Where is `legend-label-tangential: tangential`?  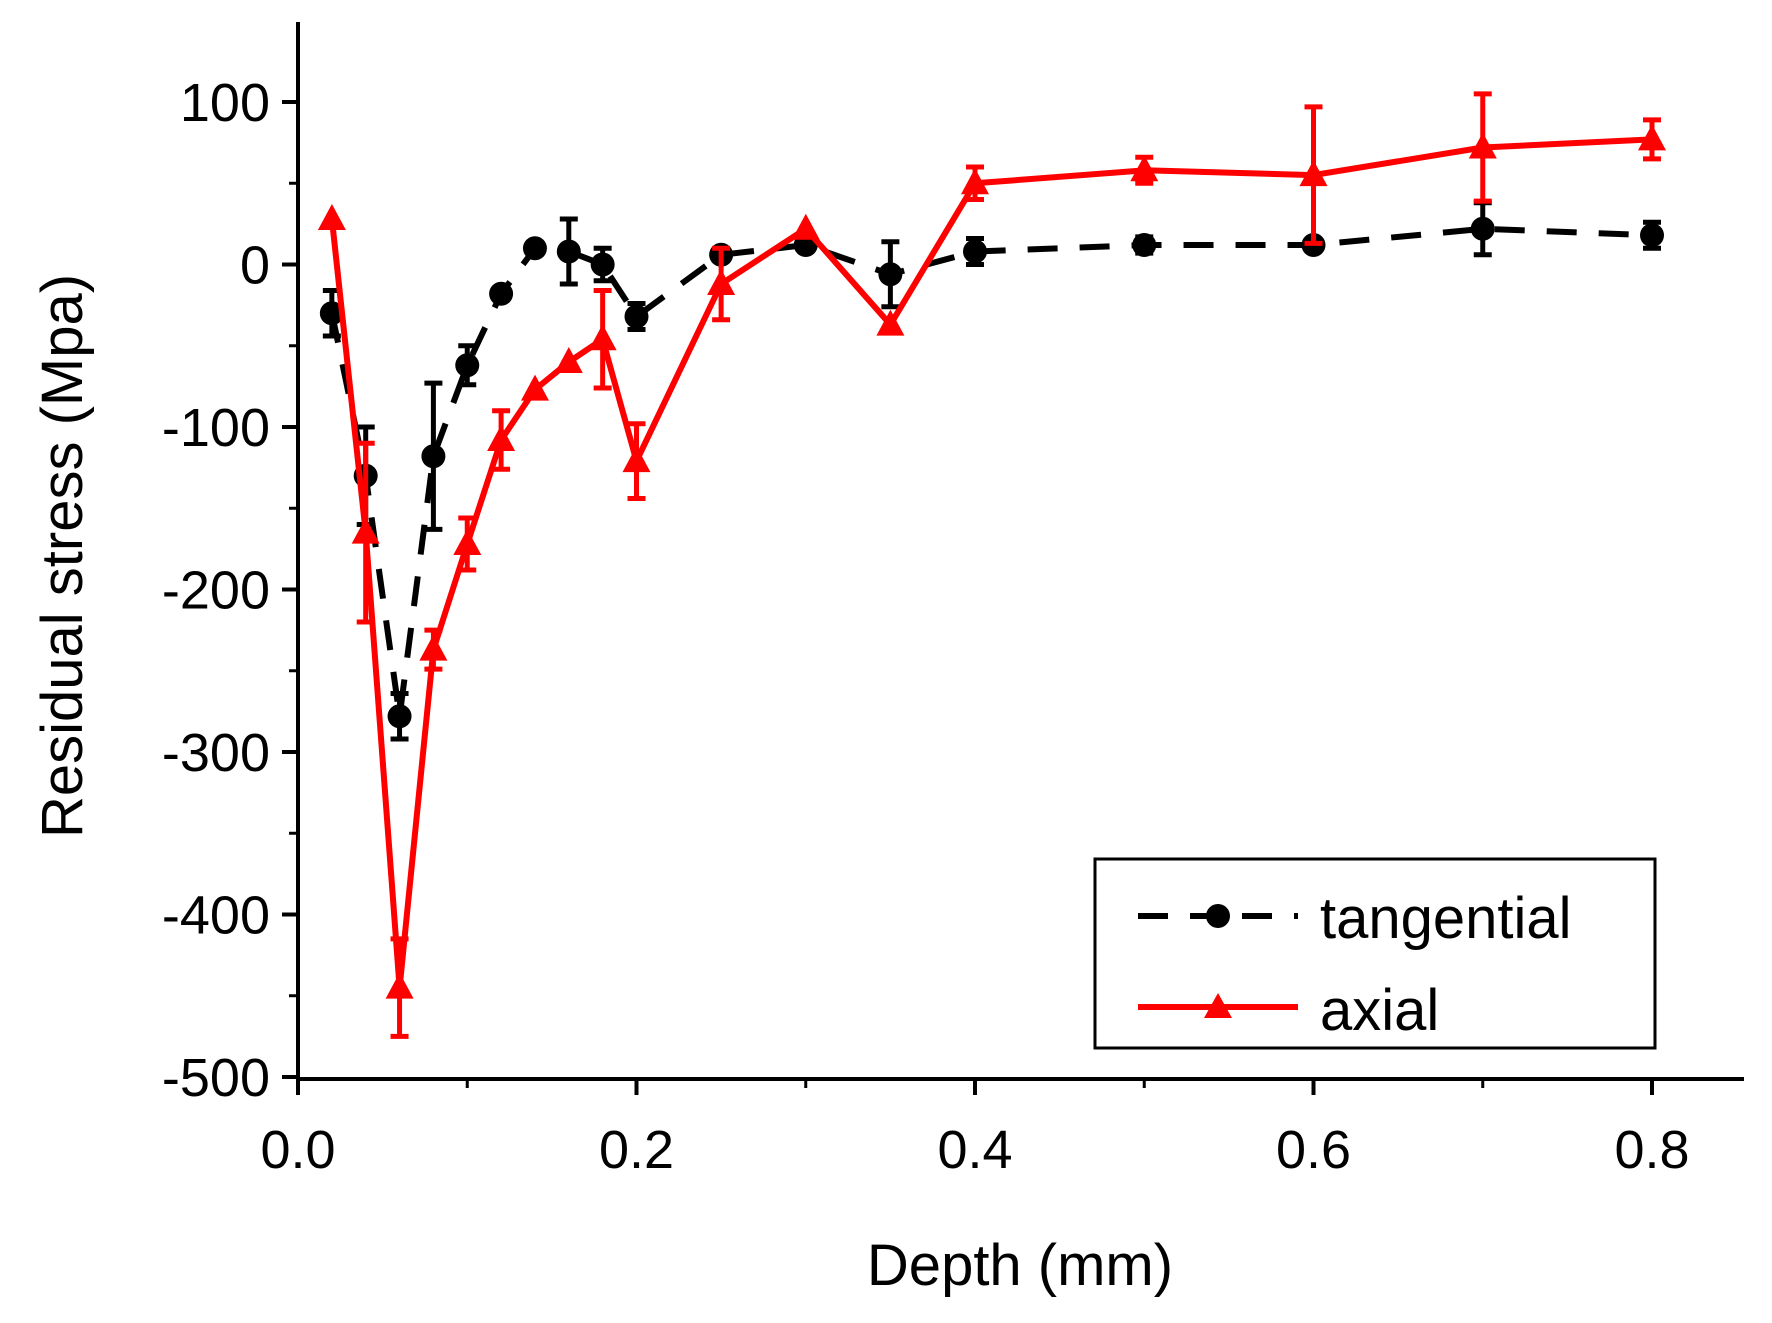
legend-label-tangential: tangential is located at coordinates (1446, 918).